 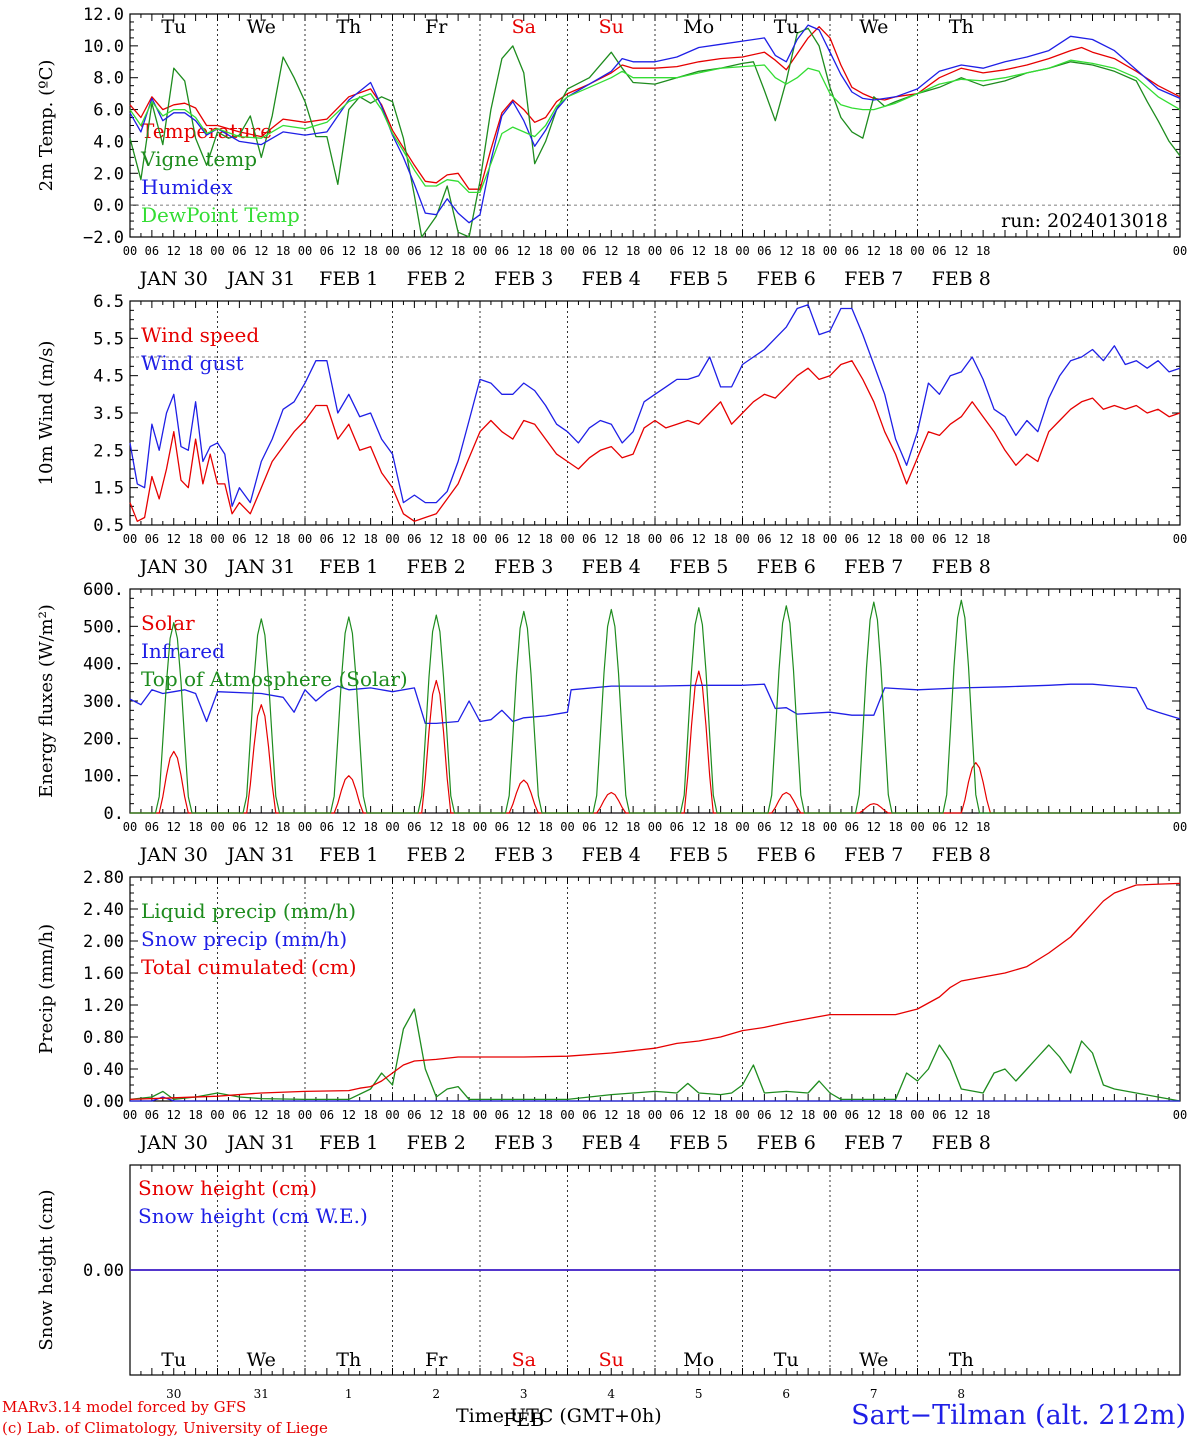 I want to click on legend-total-cumulated-cm: Total cumulated (cm), so click(x=249, y=967).